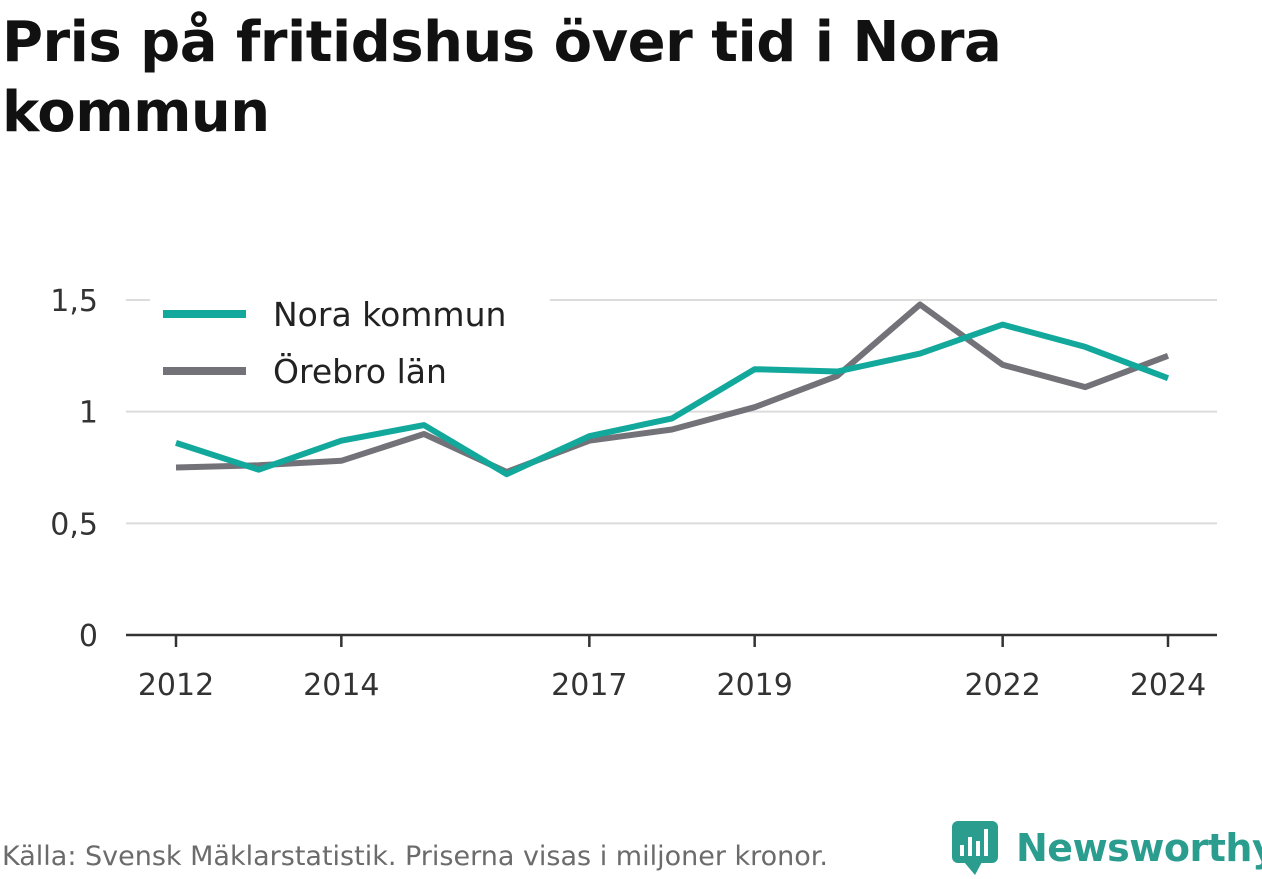 The height and width of the screenshot is (879, 1262). I want to click on brand-name: Newsworthy, so click(1139, 848).